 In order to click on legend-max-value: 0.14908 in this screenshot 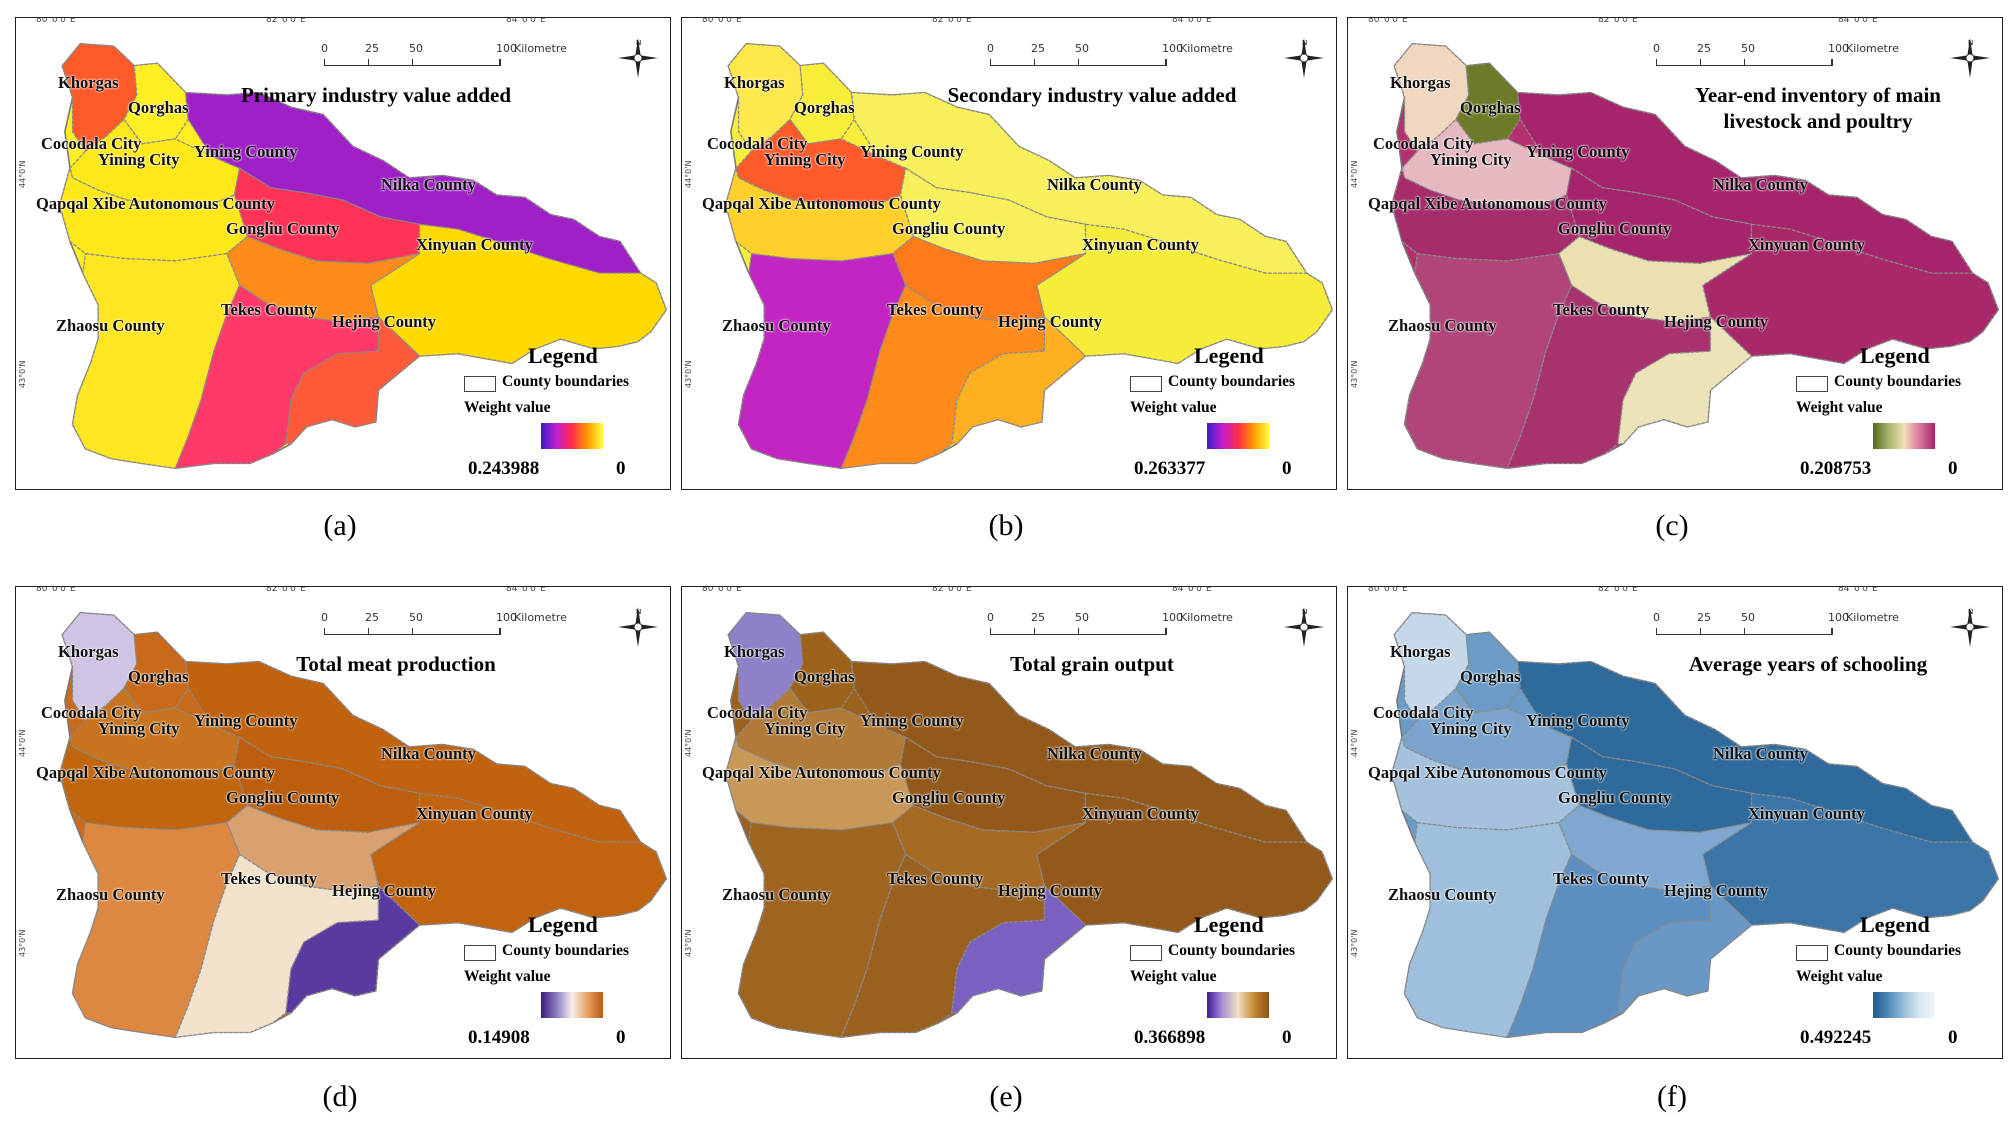, I will do `click(499, 1037)`.